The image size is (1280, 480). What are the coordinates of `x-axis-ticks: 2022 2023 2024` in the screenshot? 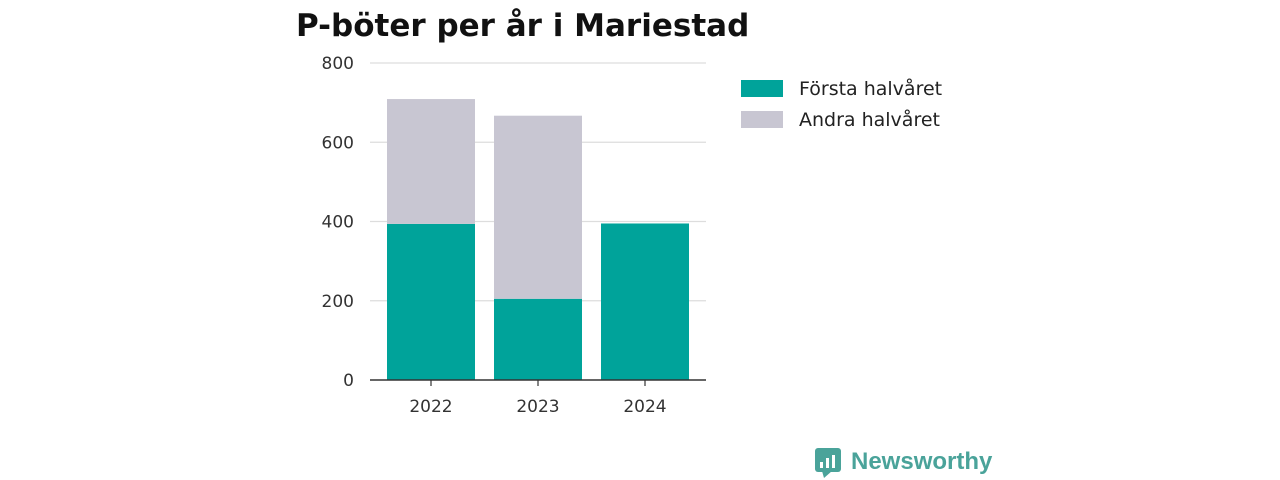 It's located at (538, 398).